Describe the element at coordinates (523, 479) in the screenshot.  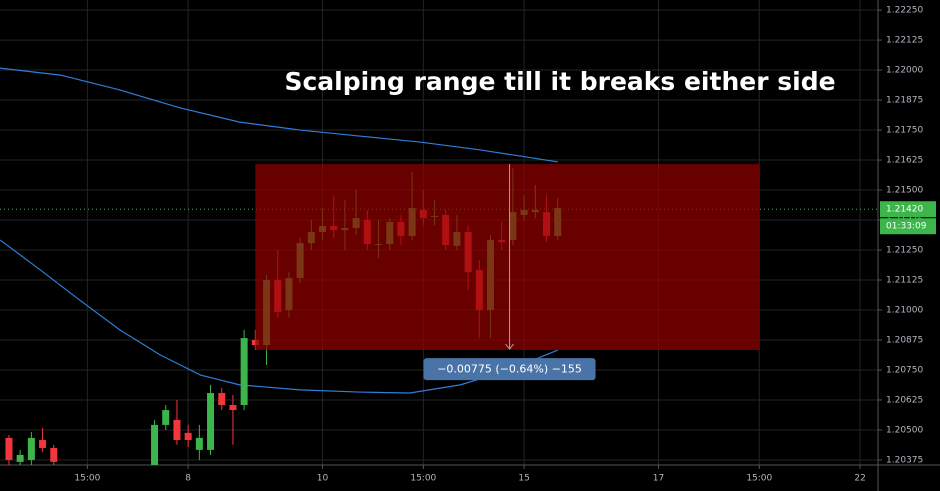
I see `x-tick-label: 15` at that location.